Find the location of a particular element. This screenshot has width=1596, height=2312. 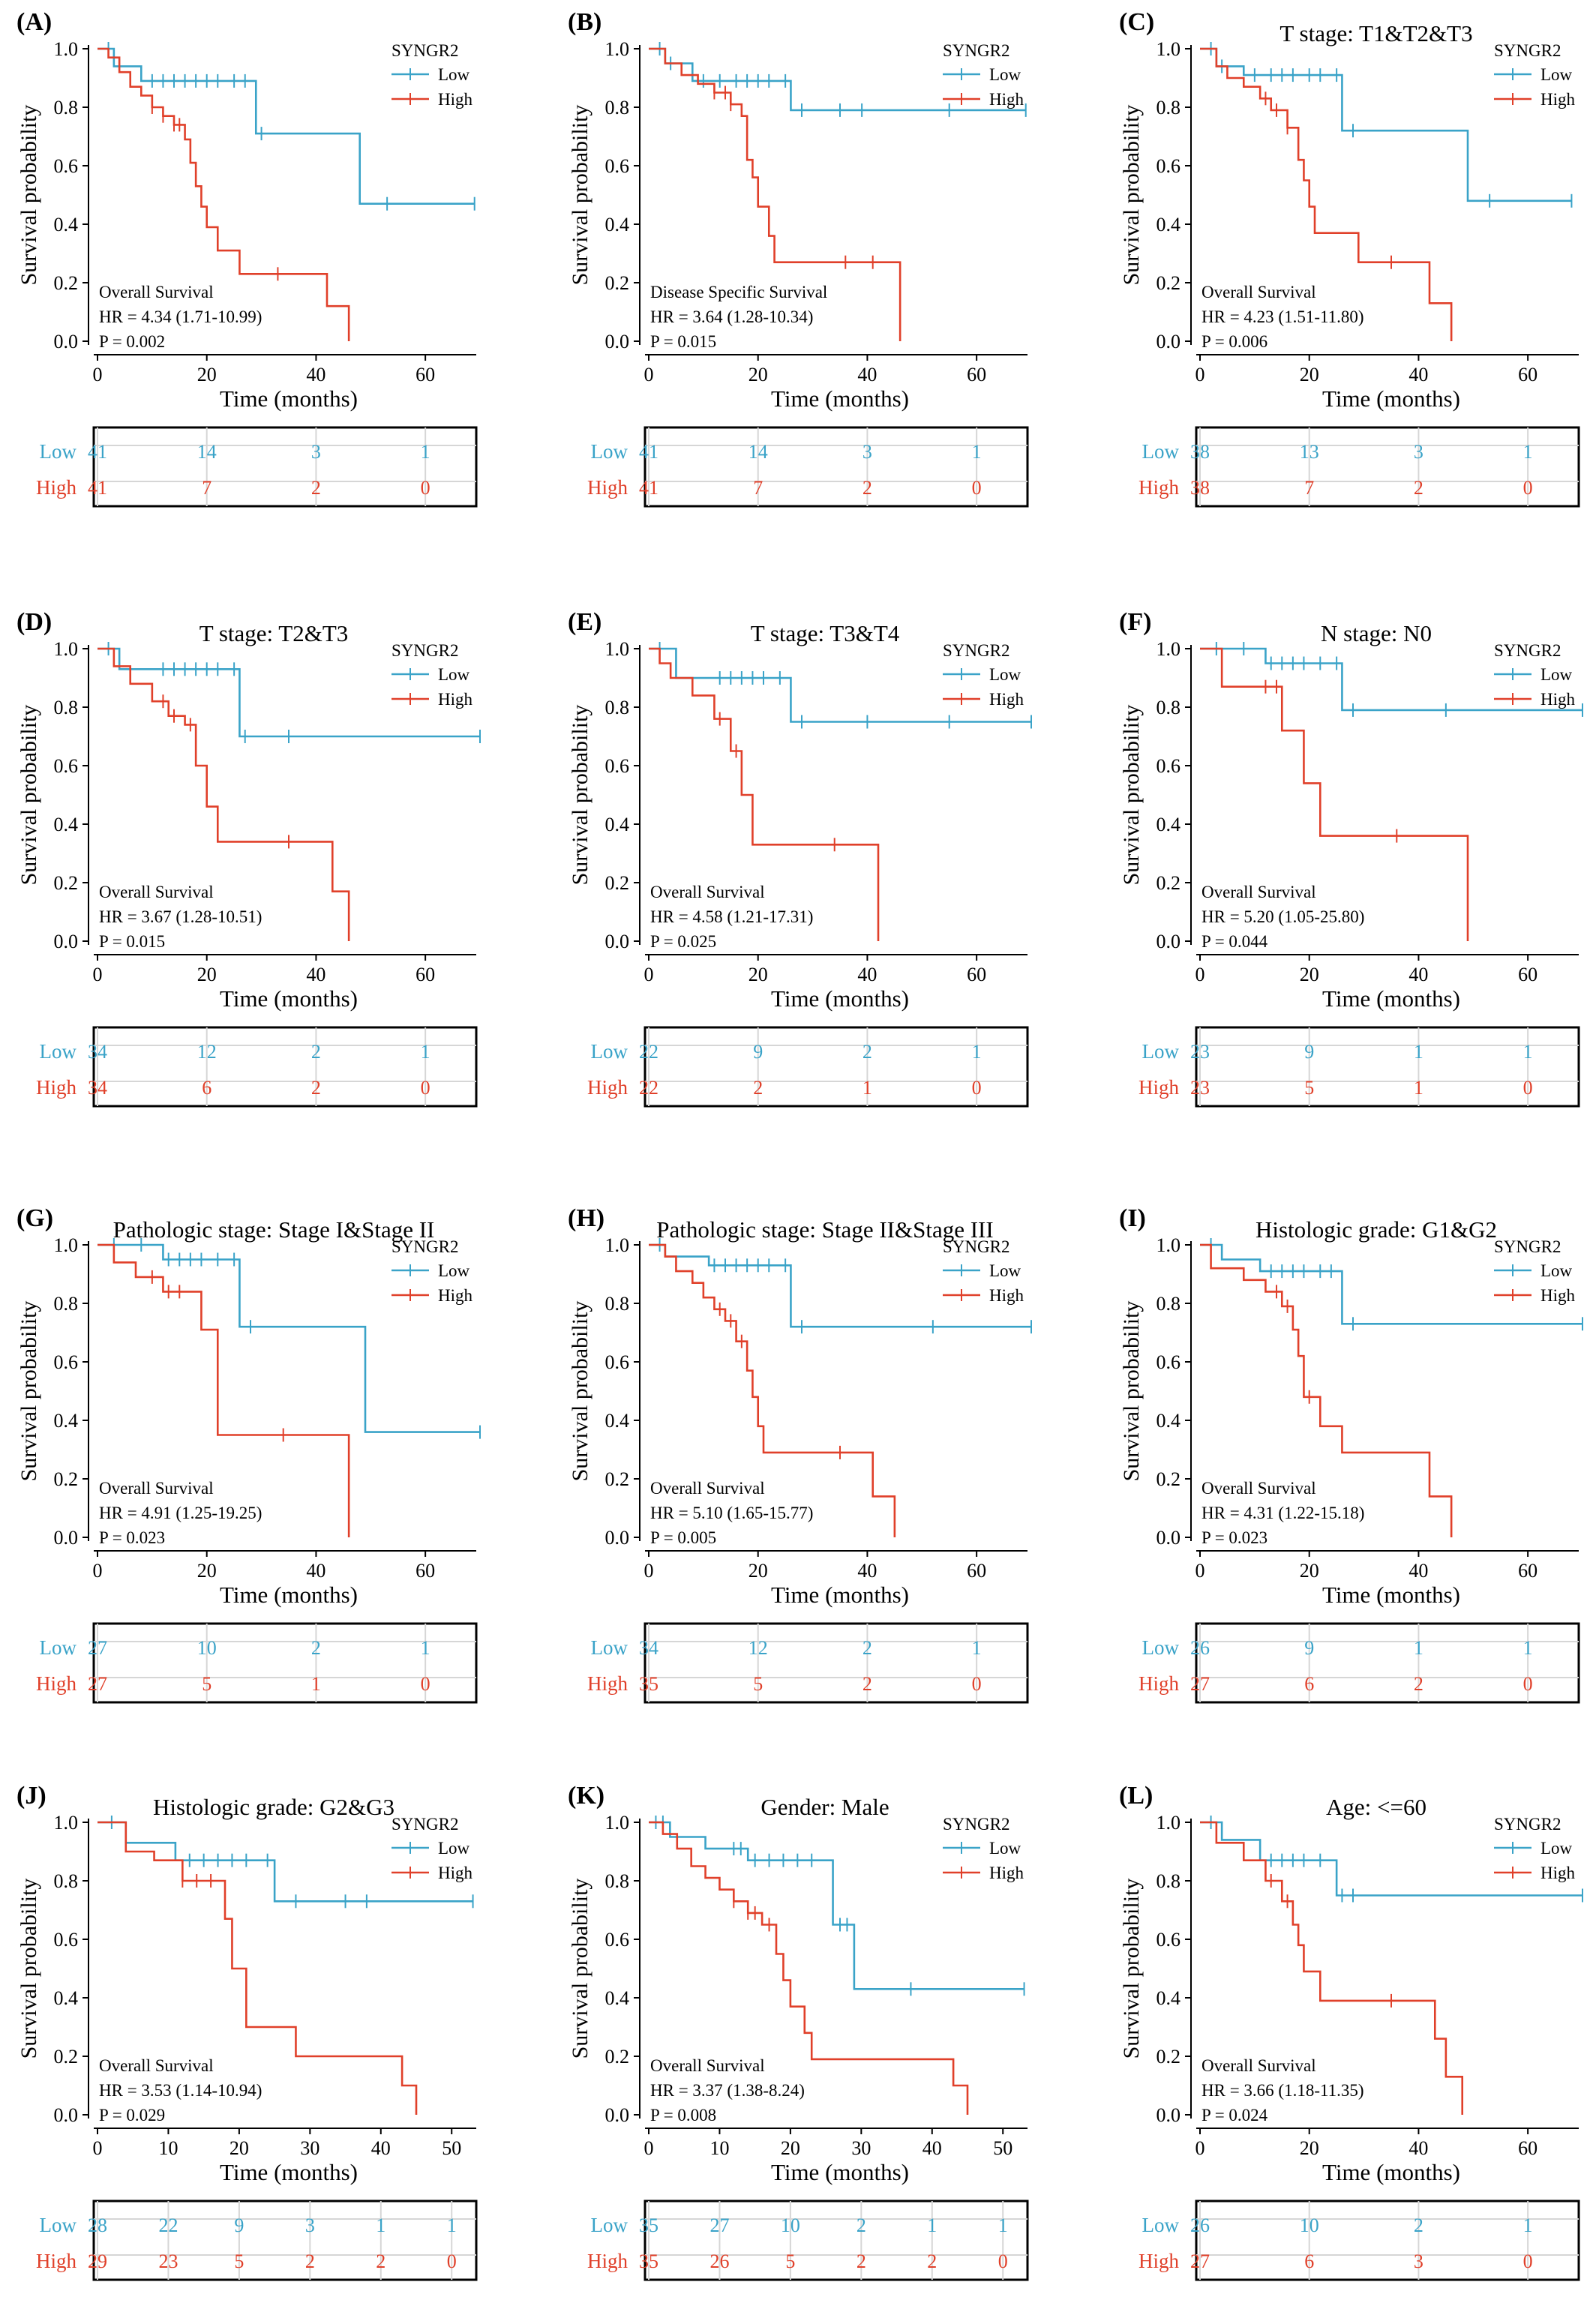

risk-count-low: 38 is located at coordinates (1200, 452).